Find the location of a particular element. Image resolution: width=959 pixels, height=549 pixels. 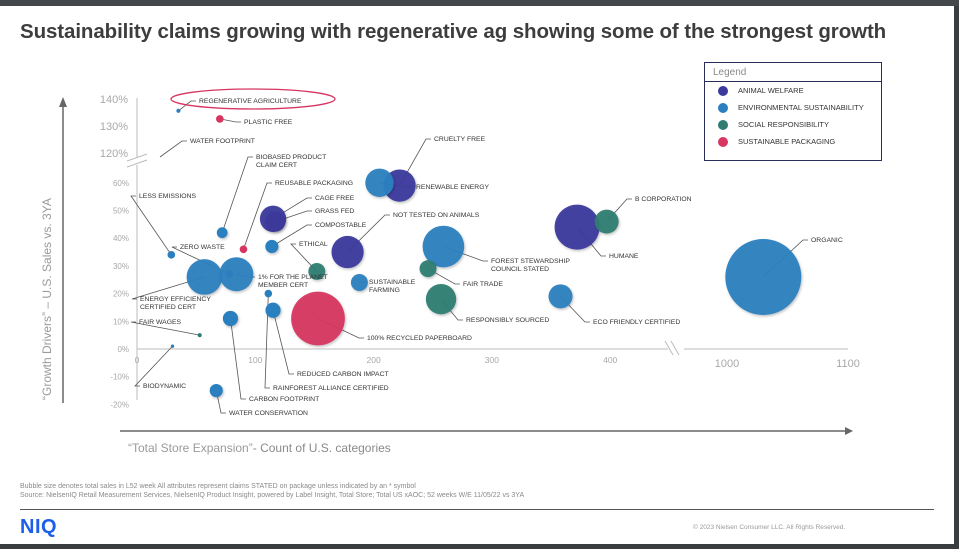

bubble-label: 1% FOR THE PLANET is located at coordinates (293, 277).